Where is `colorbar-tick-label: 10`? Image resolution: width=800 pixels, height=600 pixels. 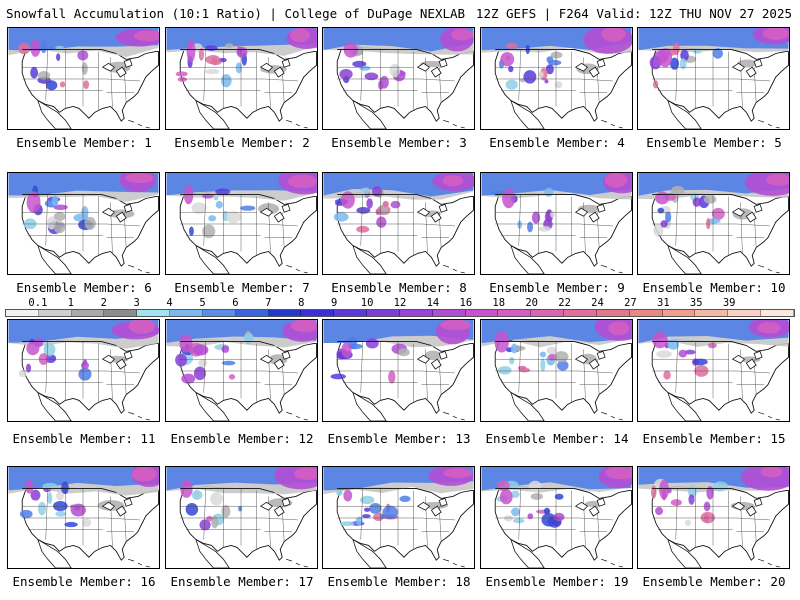 colorbar-tick-label: 10 is located at coordinates (367, 303).